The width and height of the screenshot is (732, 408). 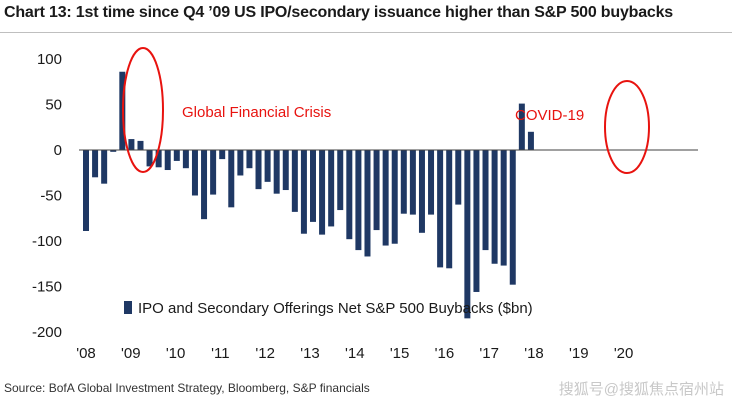 What do you see at coordinates (51, 196) in the screenshot?
I see `y-tick-label: -50` at bounding box center [51, 196].